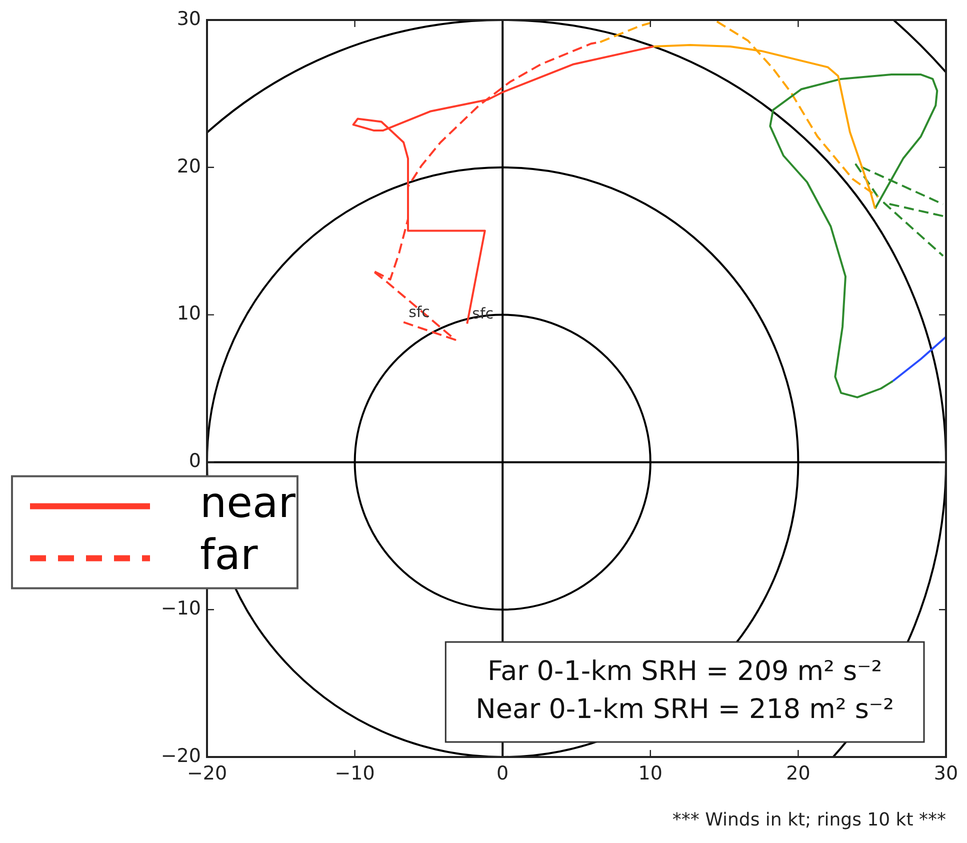 The height and width of the screenshot is (843, 967). I want to click on y-tick-label: 10, so click(188, 313).